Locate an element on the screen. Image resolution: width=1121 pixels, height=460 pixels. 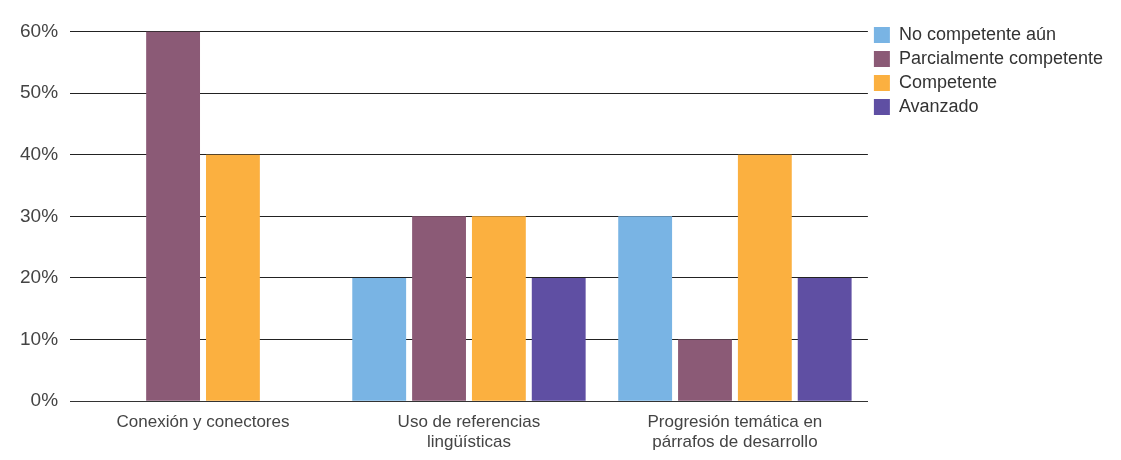
y-tick-label: 10% is located at coordinates (39, 338).